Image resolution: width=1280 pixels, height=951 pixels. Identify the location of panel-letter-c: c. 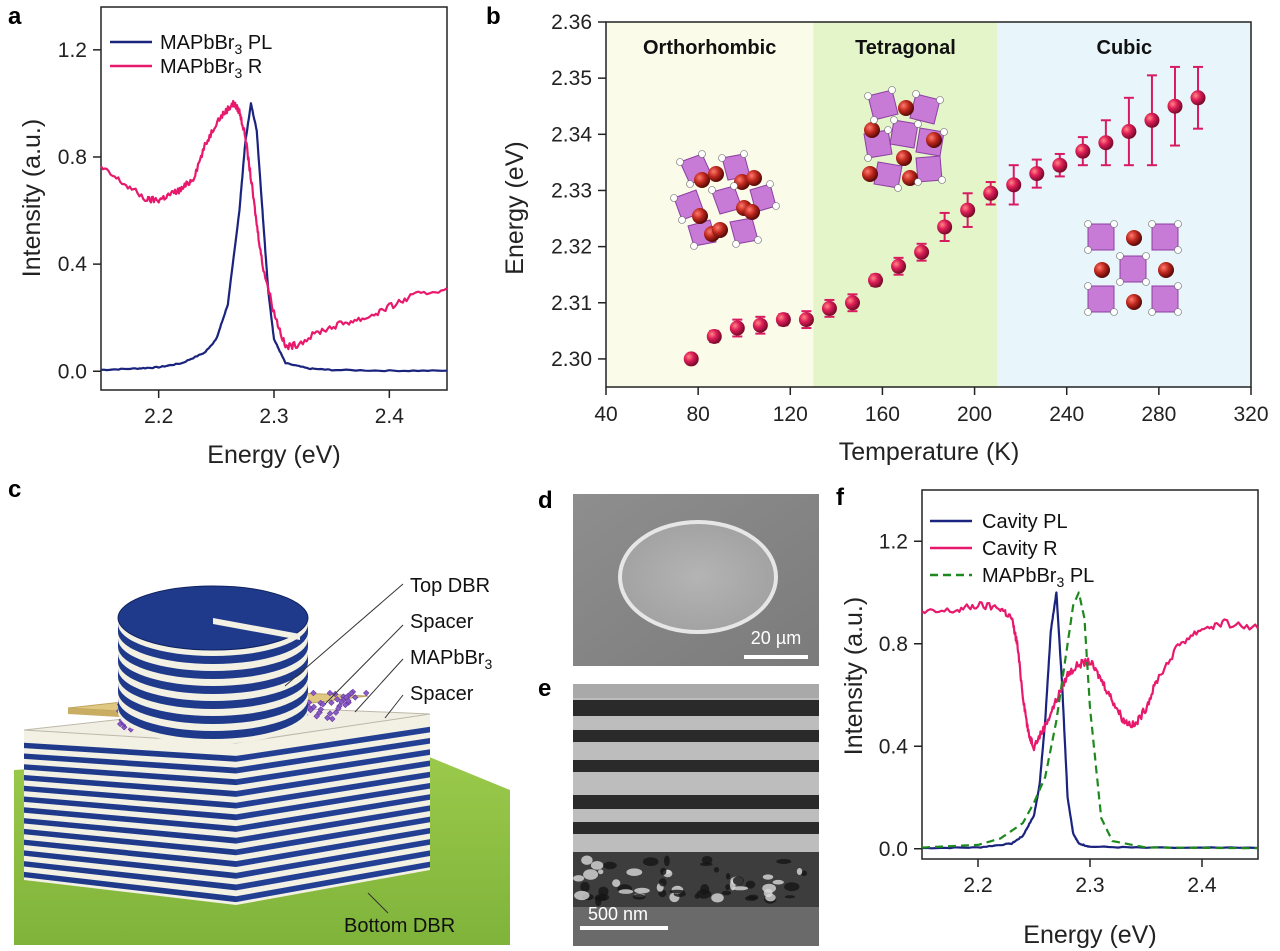
(14, 489).